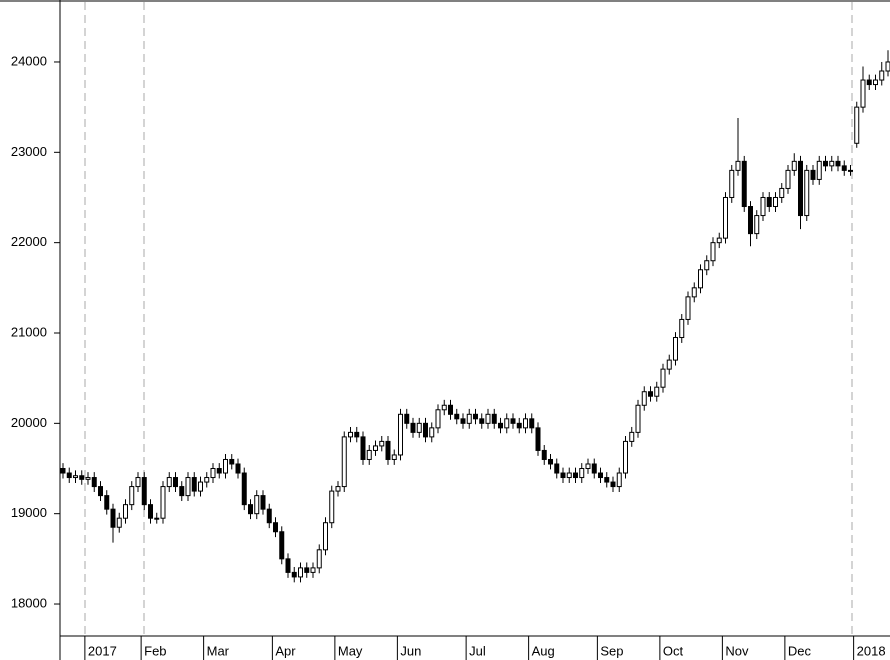  I want to click on x-tick-label: Oct, so click(673, 650).